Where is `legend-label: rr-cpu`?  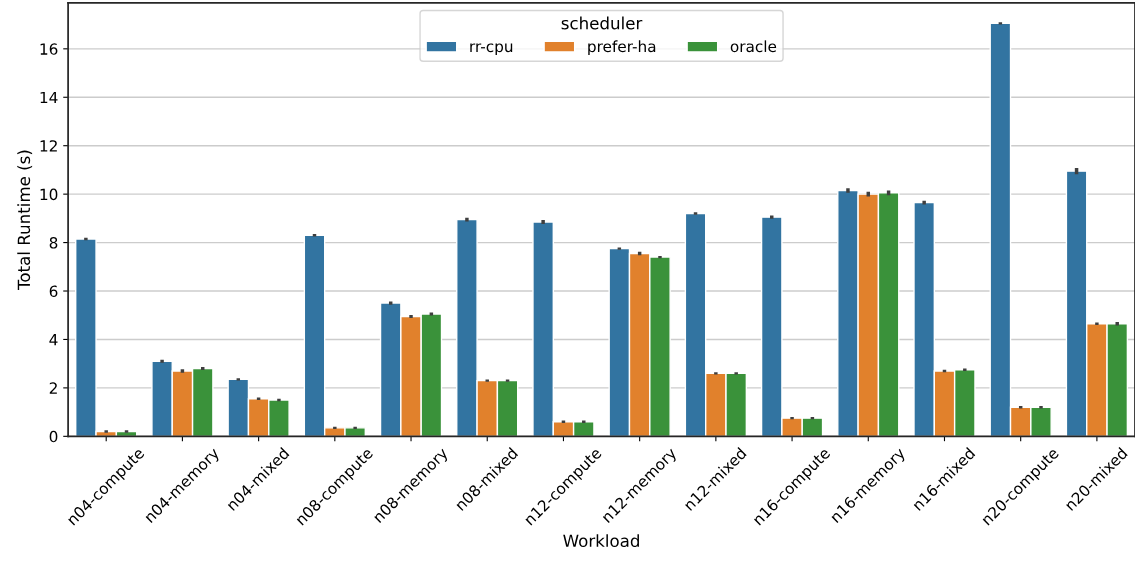
legend-label: rr-cpu is located at coordinates (491, 49).